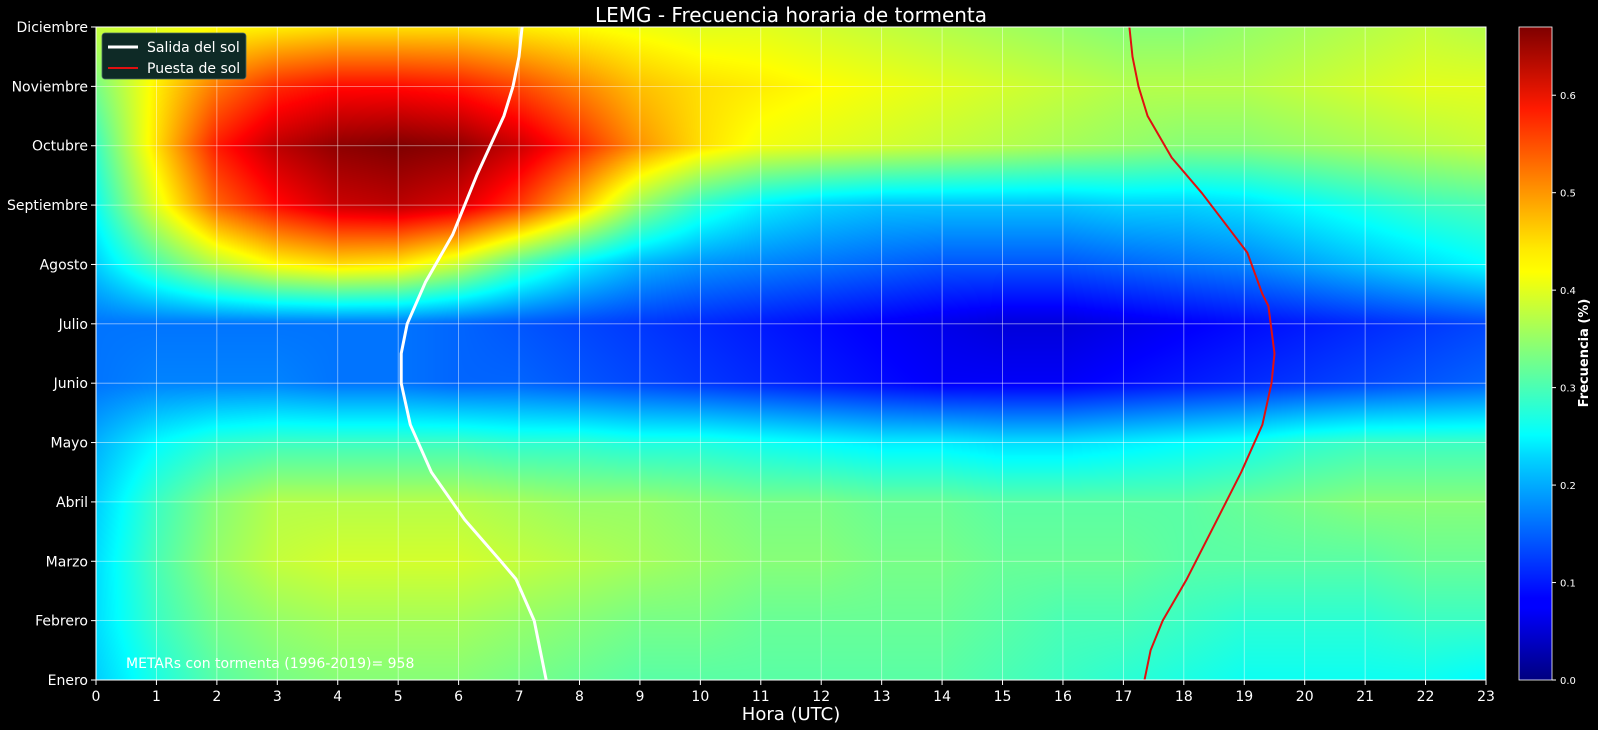 This screenshot has width=1598, height=730. Describe the element at coordinates (473, 353) in the screenshot. I see `sunrise-line` at that location.